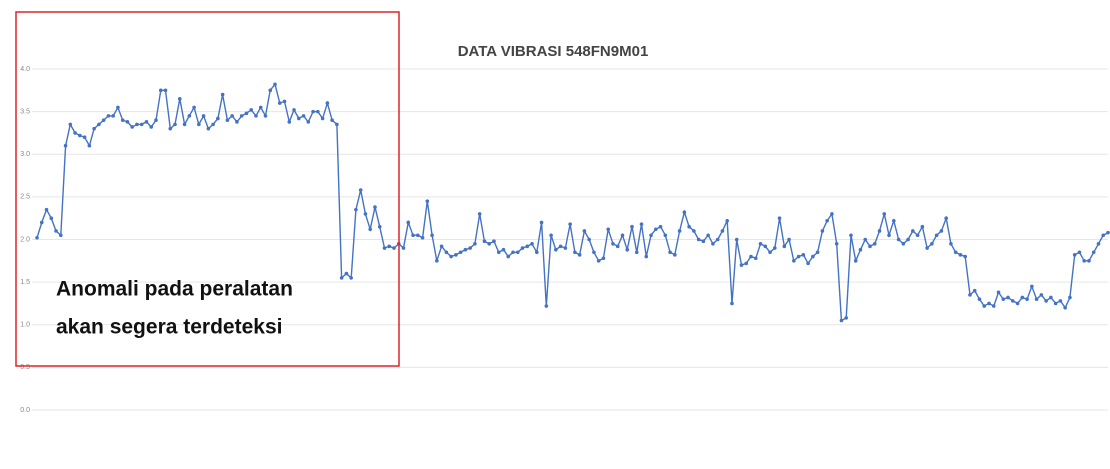 This screenshot has width=1110, height=469. Describe the element at coordinates (25, 282) in the screenshot. I see `y-tick-label: 1.5` at that location.